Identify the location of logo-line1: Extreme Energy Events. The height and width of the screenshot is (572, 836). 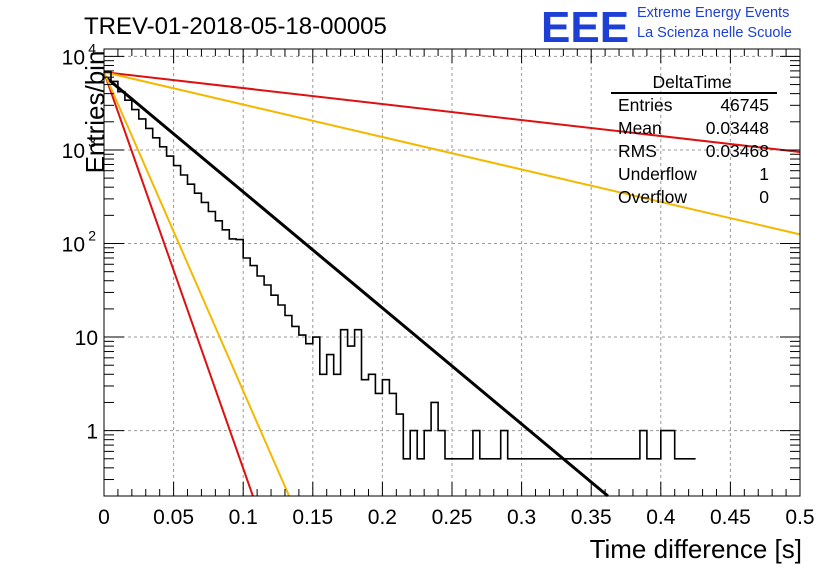
(713, 13).